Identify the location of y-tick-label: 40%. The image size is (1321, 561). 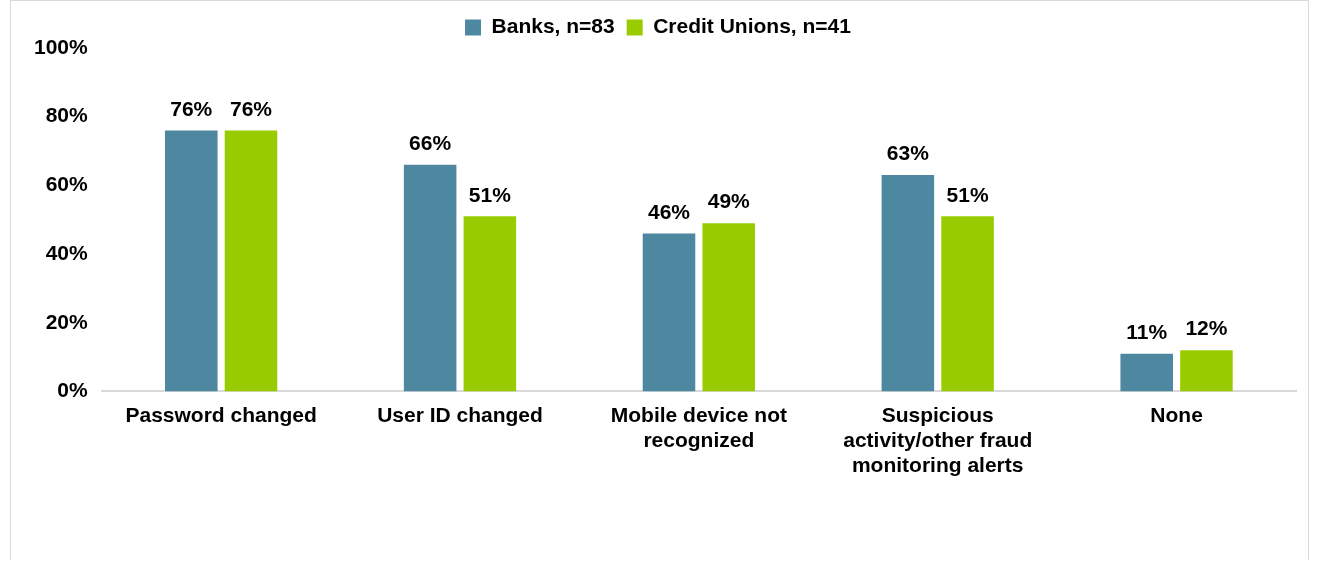
(67, 252).